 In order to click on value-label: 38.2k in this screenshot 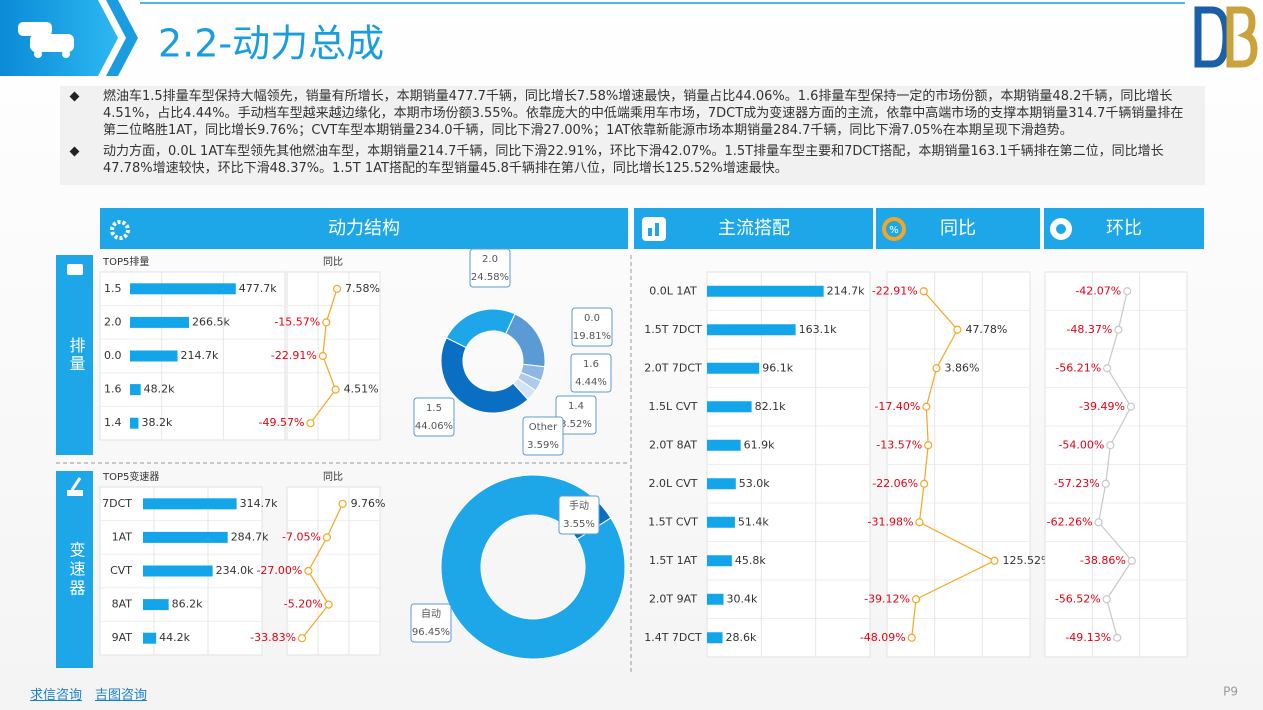, I will do `click(156, 422)`.